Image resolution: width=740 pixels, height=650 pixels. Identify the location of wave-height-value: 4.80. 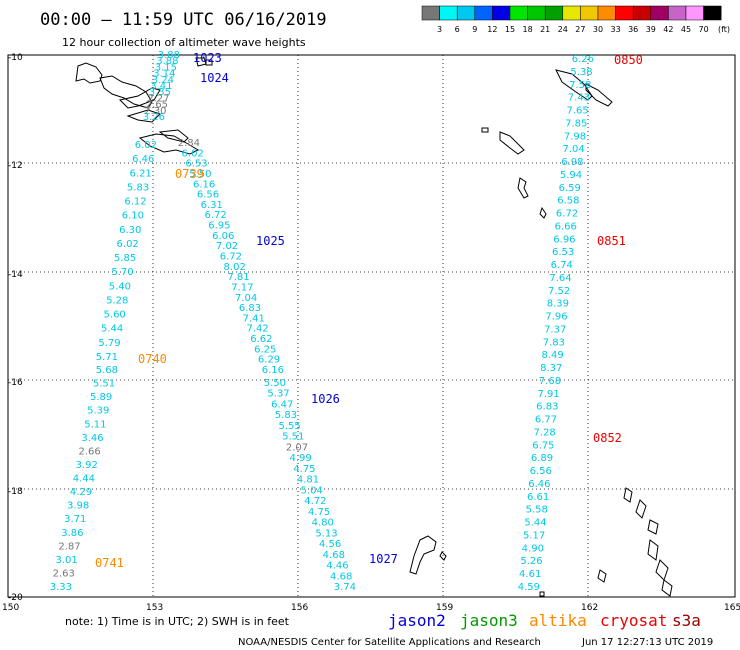
(323, 523).